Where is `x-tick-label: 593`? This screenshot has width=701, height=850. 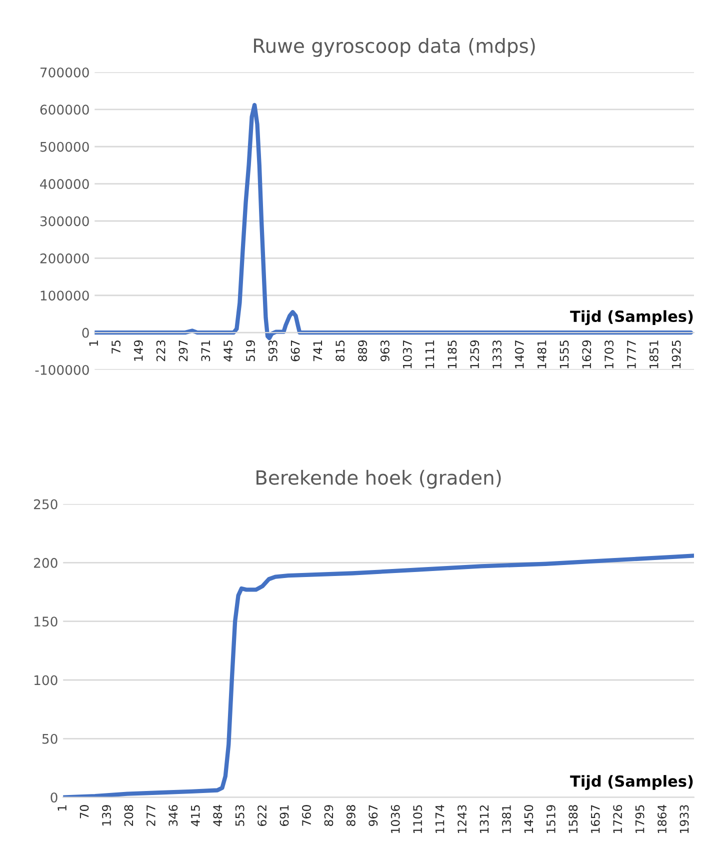
x-tick-label: 593 is located at coordinates (273, 351).